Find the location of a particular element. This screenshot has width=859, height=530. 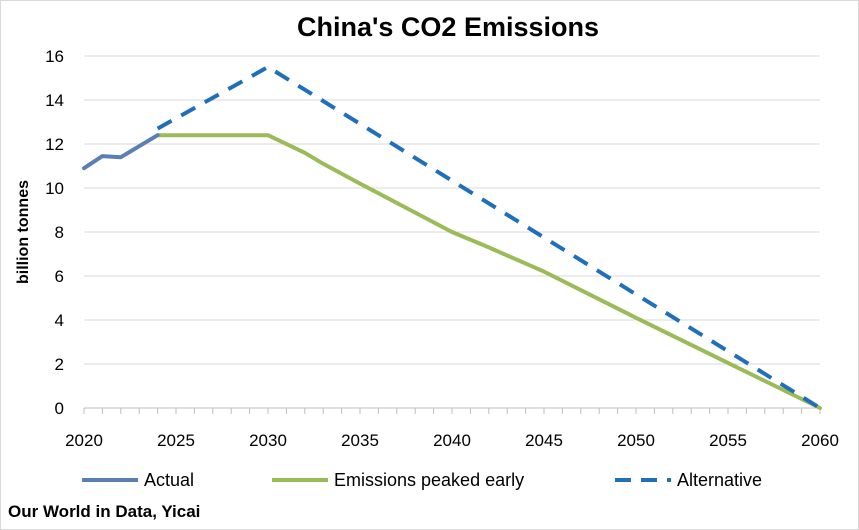

y-tick-label-16: 16 is located at coordinates (54, 56).